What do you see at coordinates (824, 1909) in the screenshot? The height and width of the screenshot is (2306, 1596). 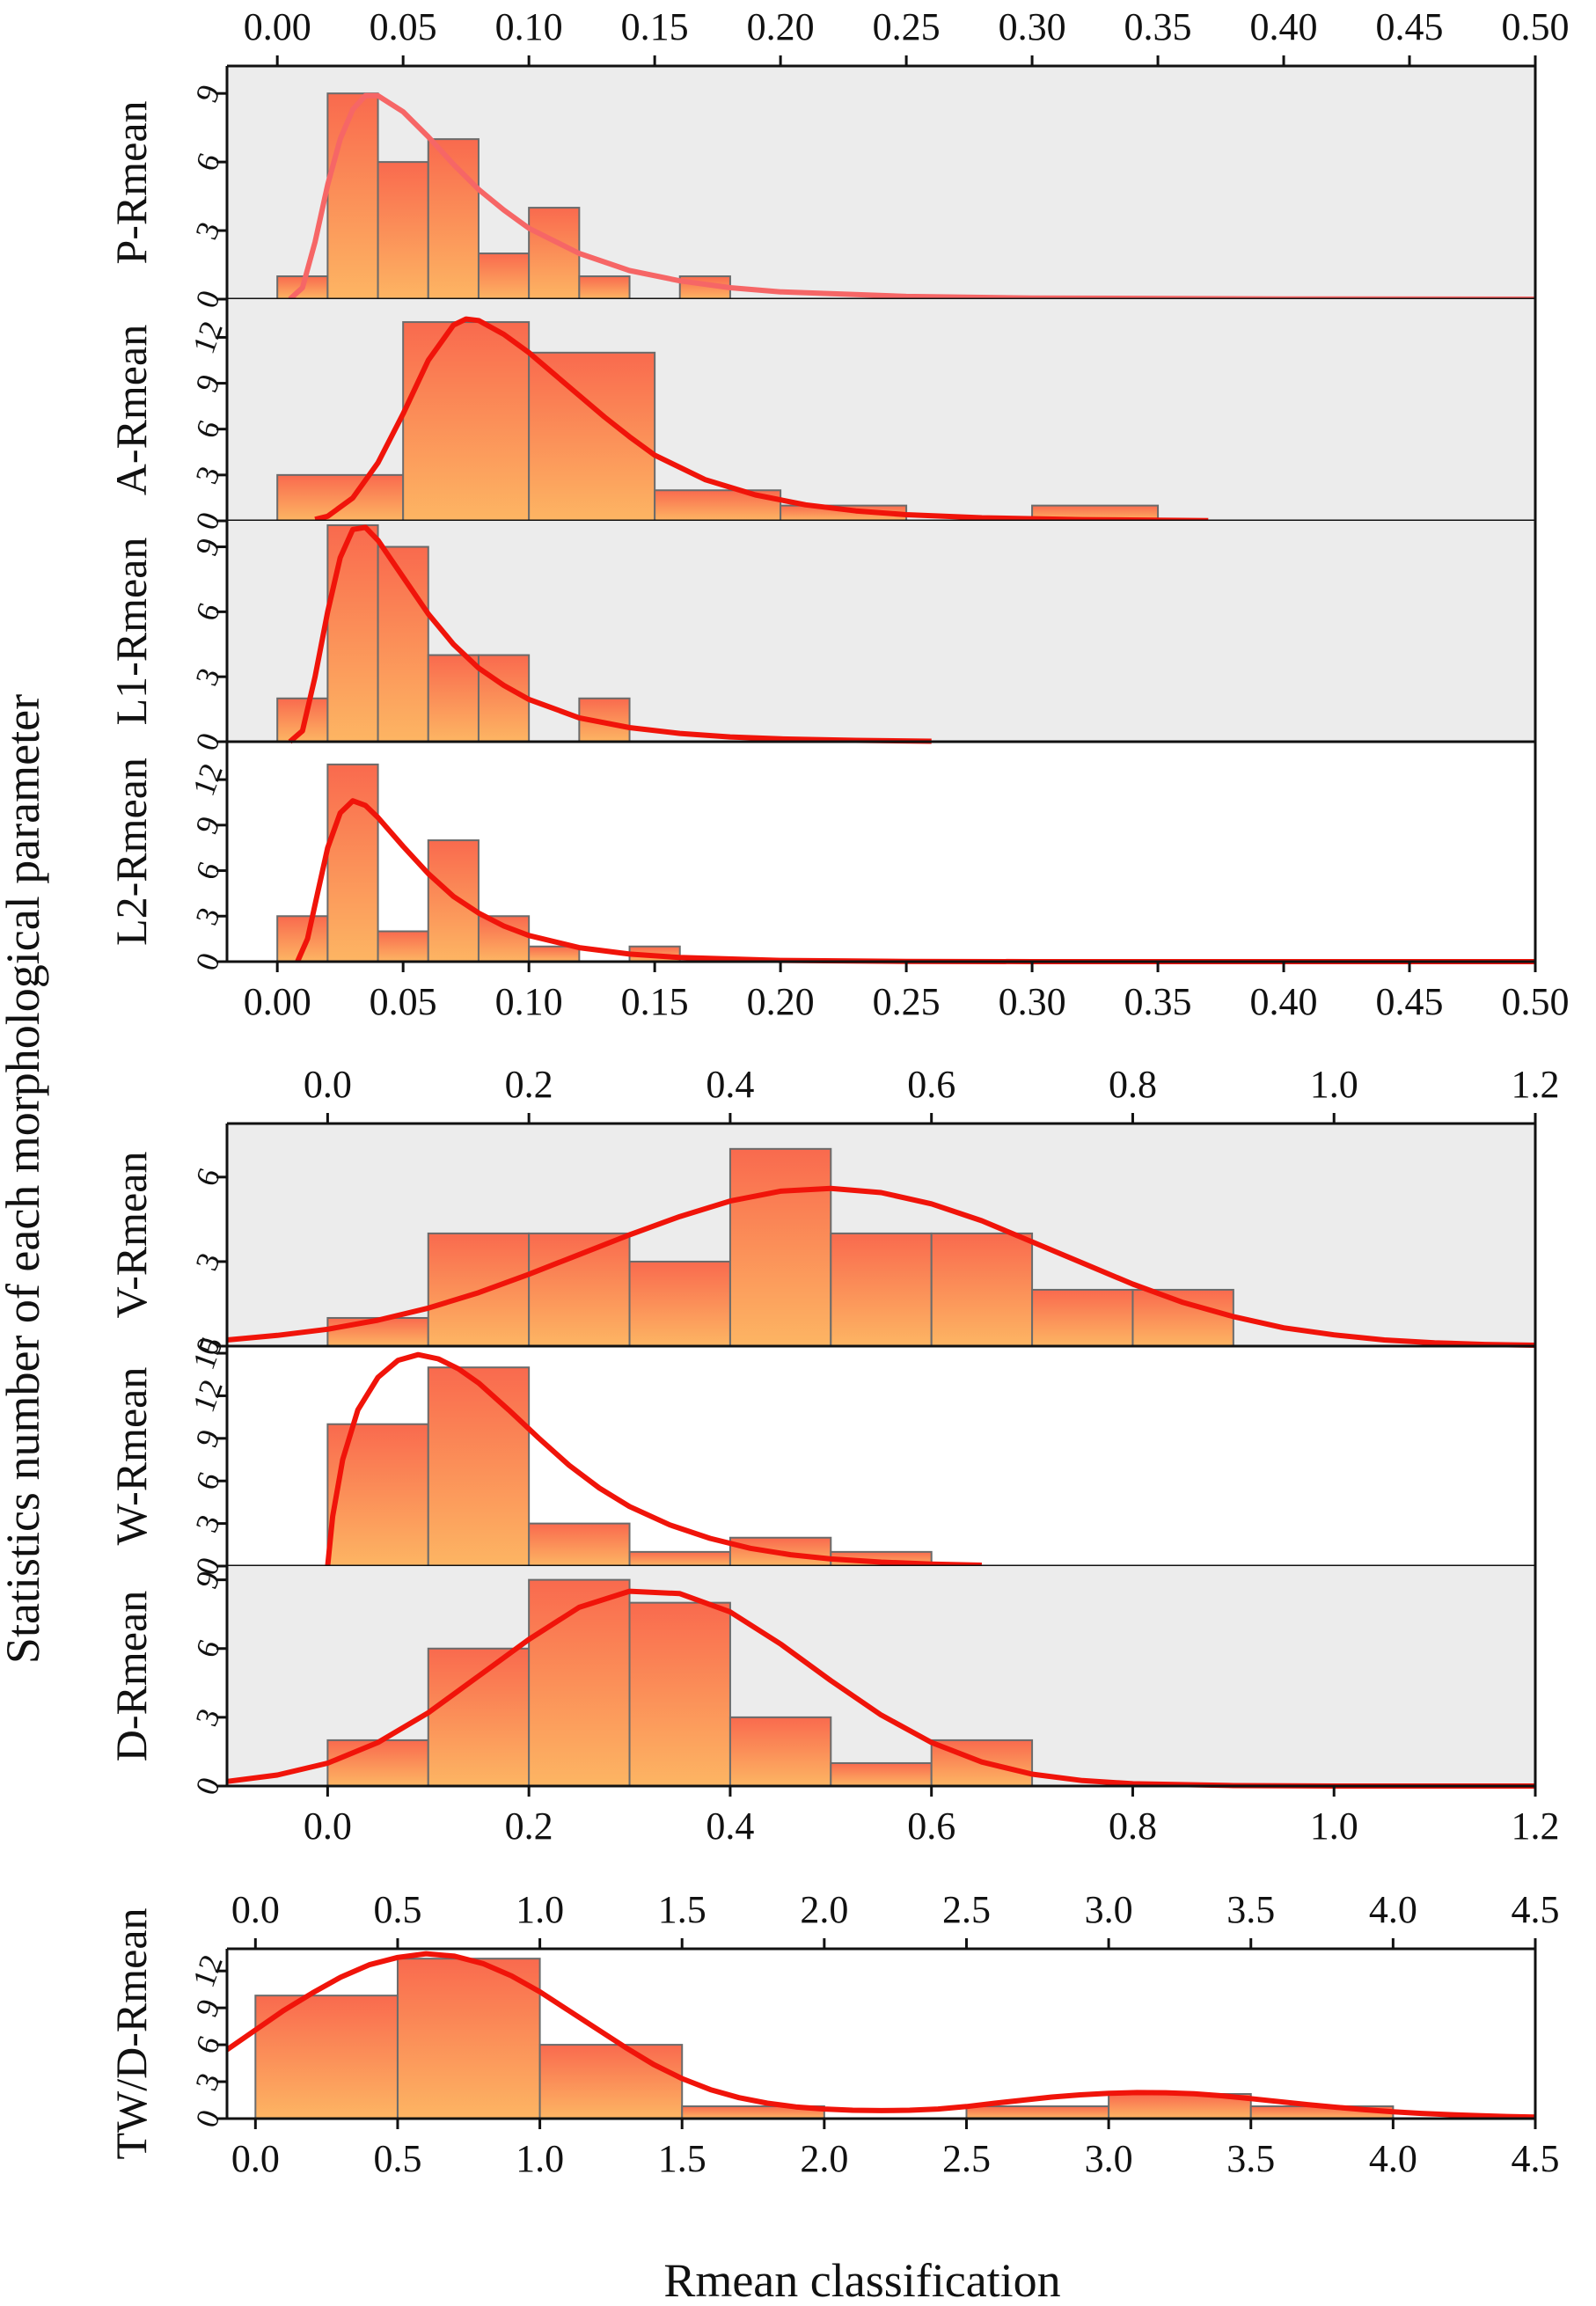 I see `top-x-tick-label: 2.0` at bounding box center [824, 1909].